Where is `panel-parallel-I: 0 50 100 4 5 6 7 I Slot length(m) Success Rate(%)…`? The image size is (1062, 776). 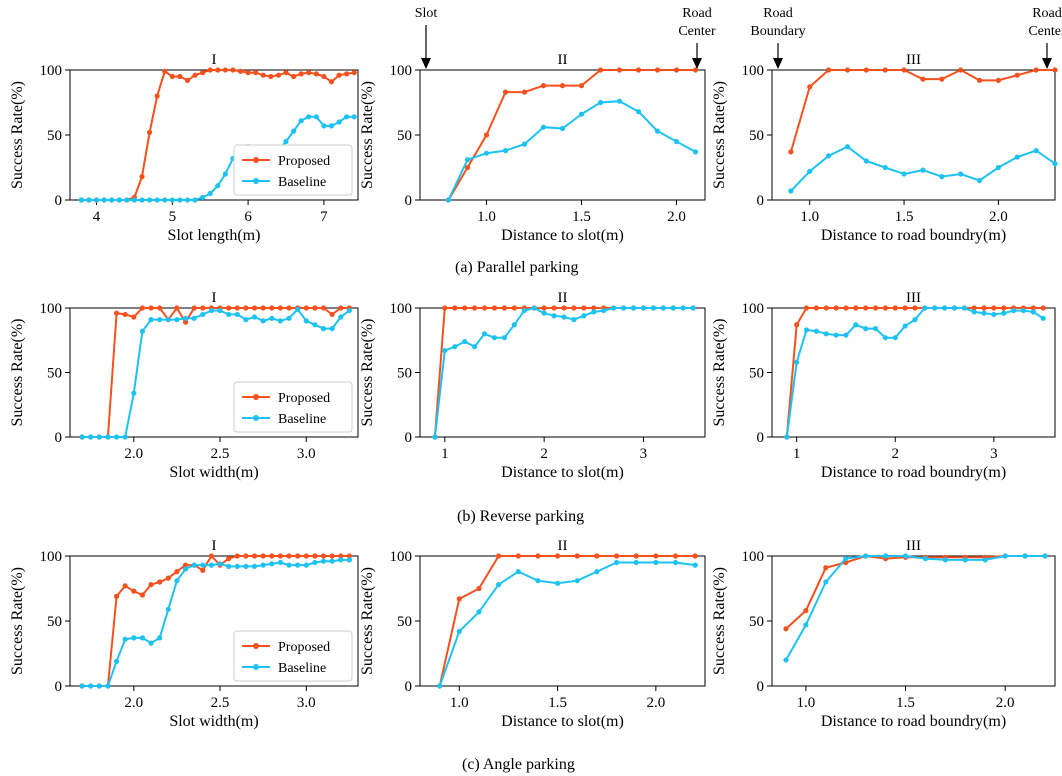
panel-parallel-I: 0 50 100 4 5 6 7 I Slot length(m) Success Rate(%)… is located at coordinates (184, 148).